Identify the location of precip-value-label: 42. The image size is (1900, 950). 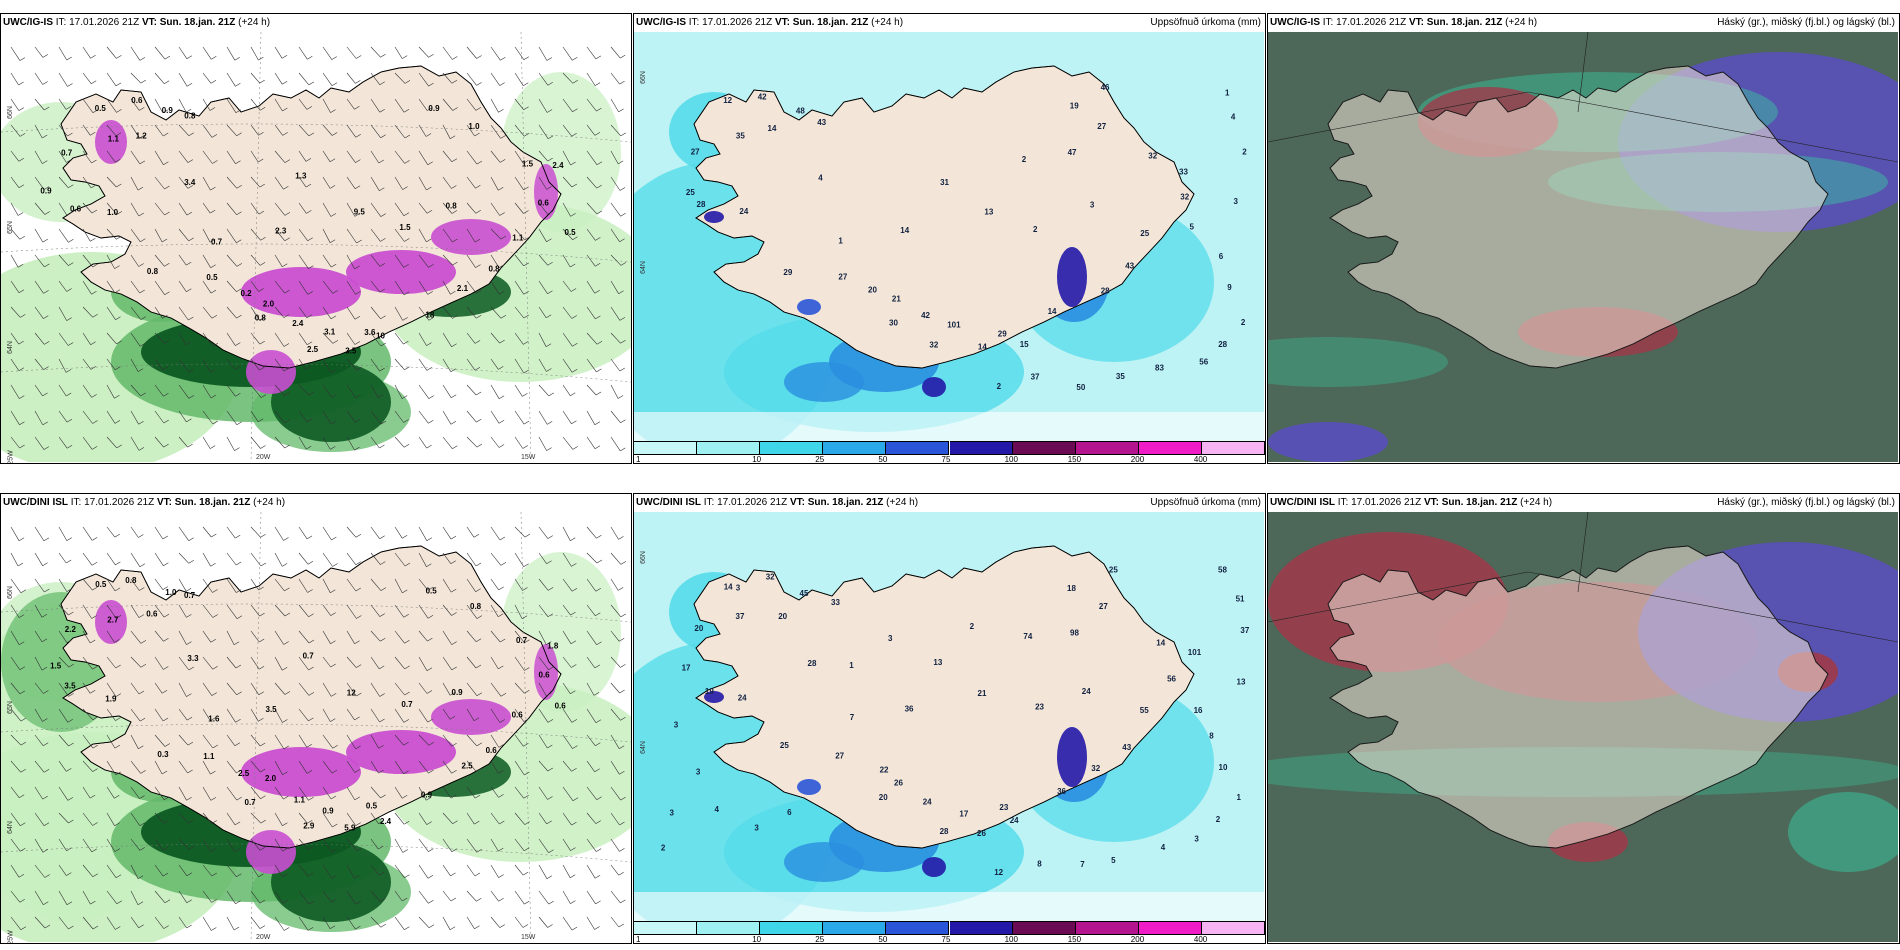
(925, 315).